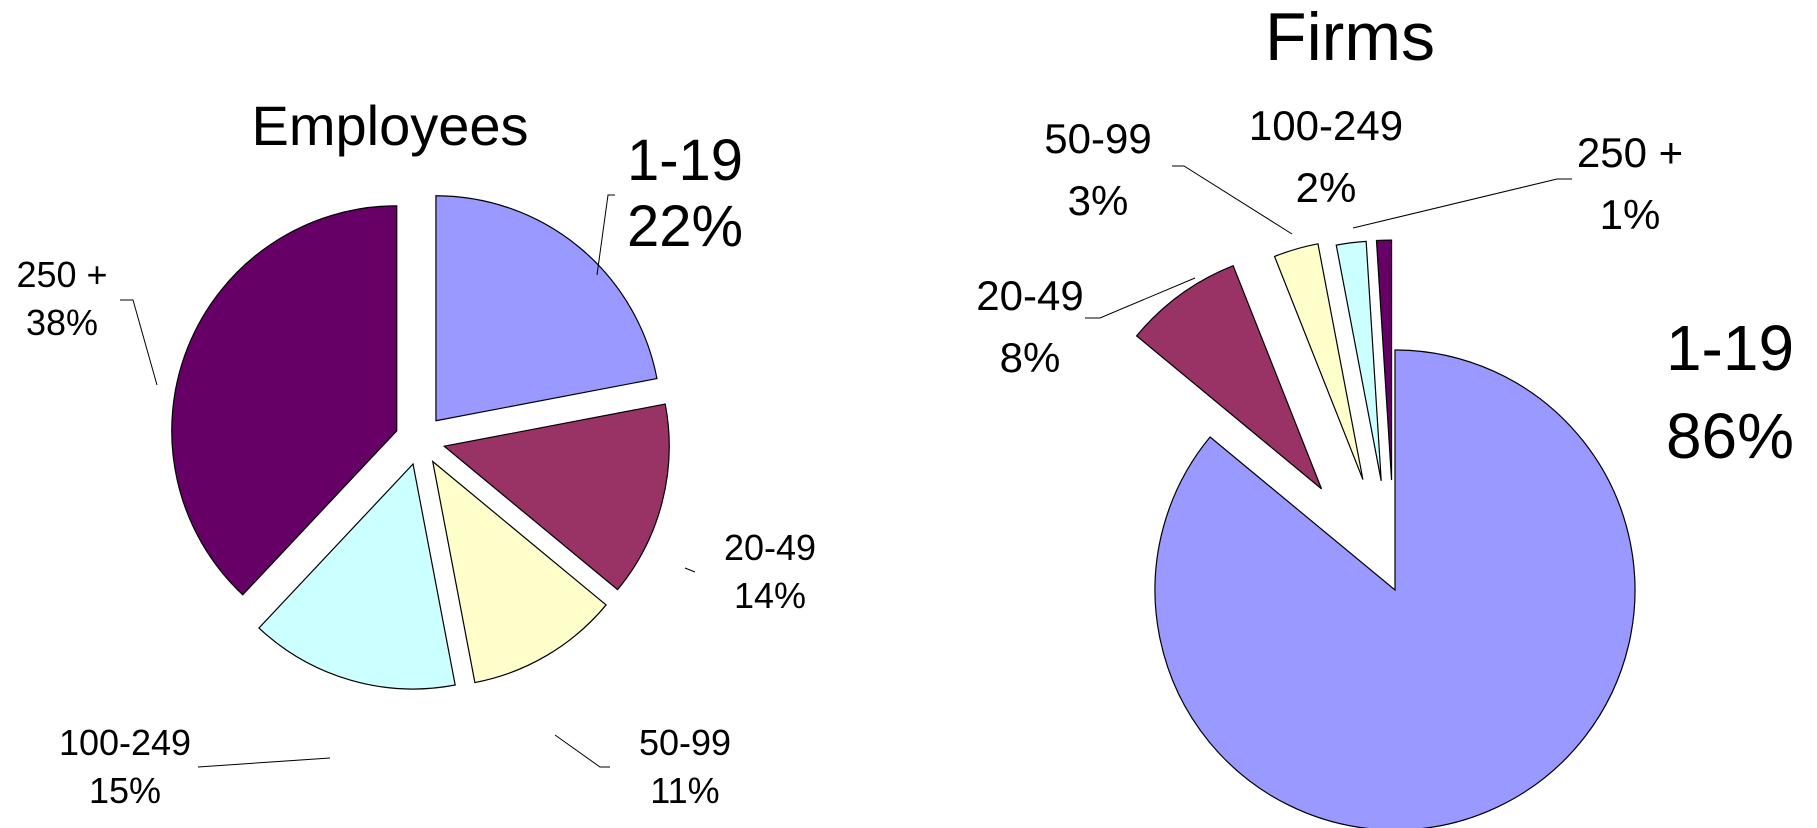 The height and width of the screenshot is (828, 1817). Describe the element at coordinates (685, 226) in the screenshot. I see `employees-value-label-1-19: 22%` at that location.